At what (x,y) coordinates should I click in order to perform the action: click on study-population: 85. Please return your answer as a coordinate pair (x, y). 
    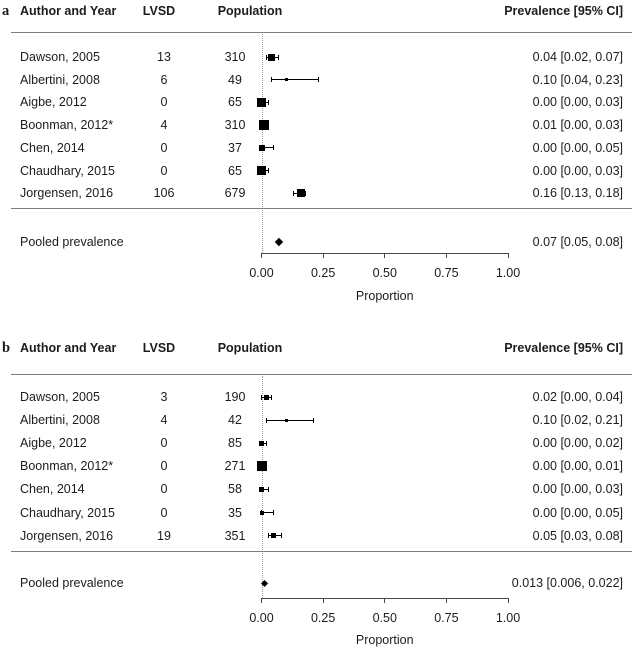
    Looking at the image, I should click on (235, 442).